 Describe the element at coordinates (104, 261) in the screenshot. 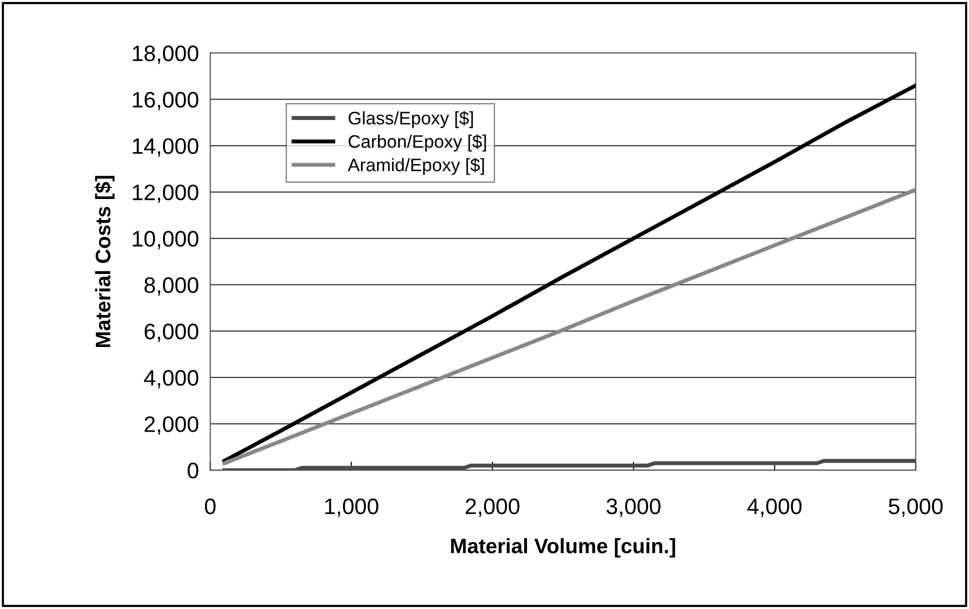

I see `y-axis-title: Material Costs [$]` at that location.